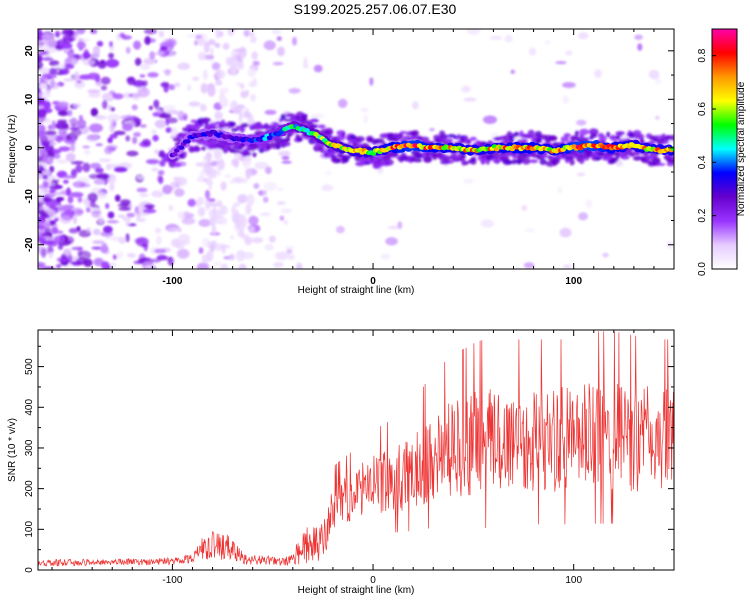  Describe the element at coordinates (702, 109) in the screenshot. I see `colorbar-tick-label: 0.6` at that location.